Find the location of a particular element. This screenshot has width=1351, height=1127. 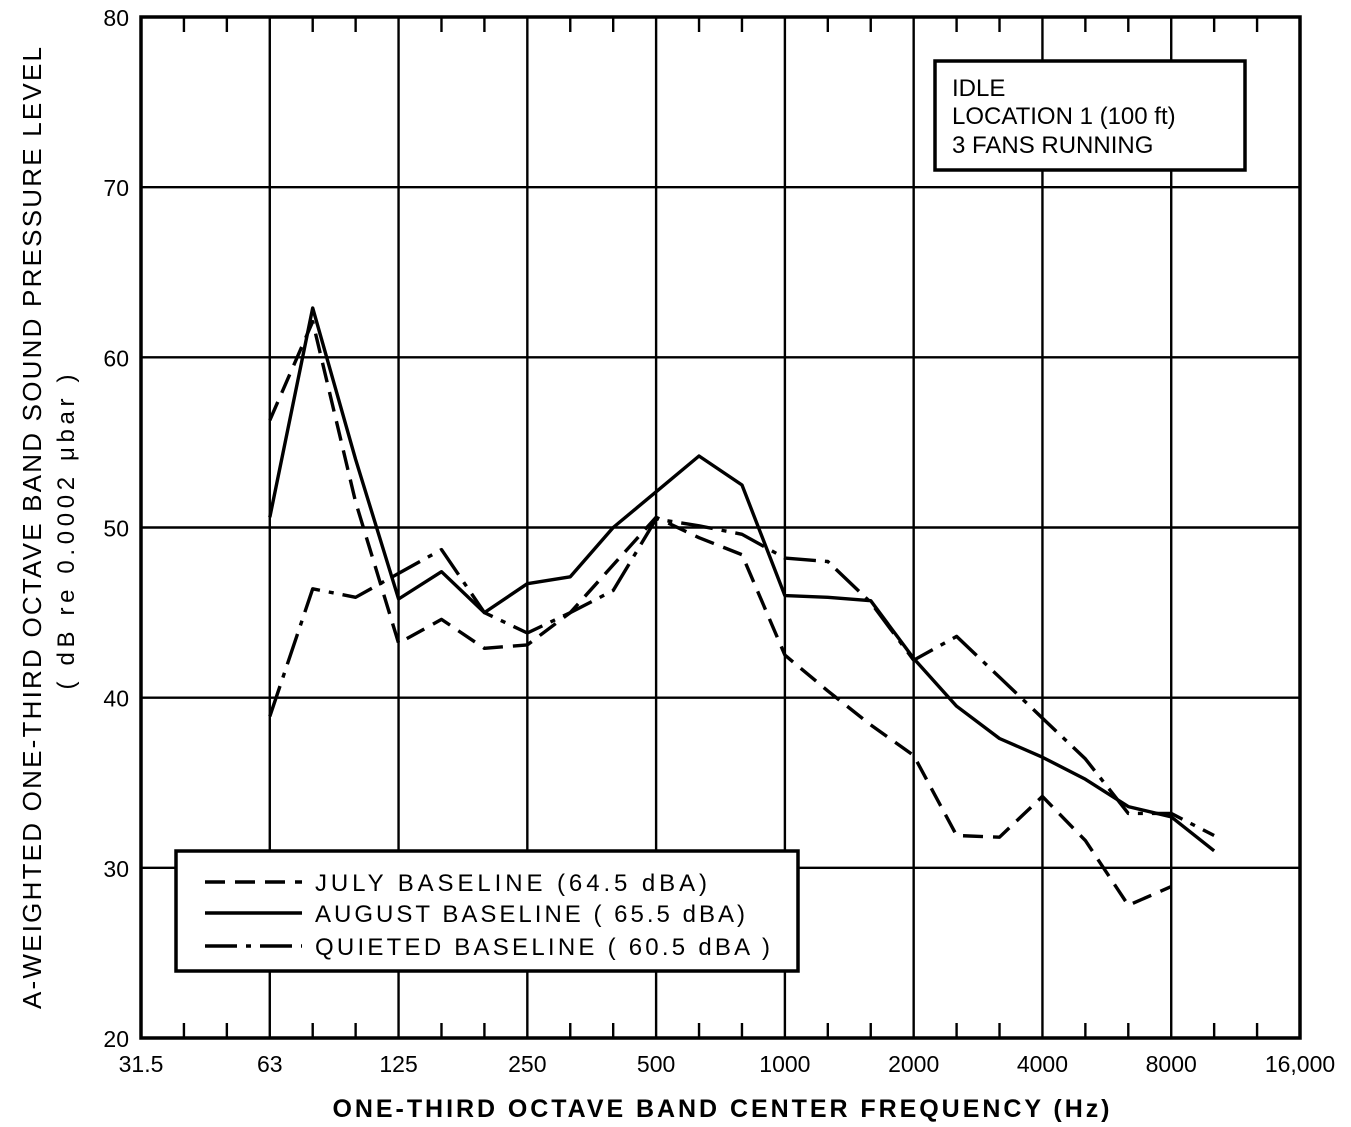

annotation-line-location: LOCATION 1 (100 ft) is located at coordinates (1064, 116).